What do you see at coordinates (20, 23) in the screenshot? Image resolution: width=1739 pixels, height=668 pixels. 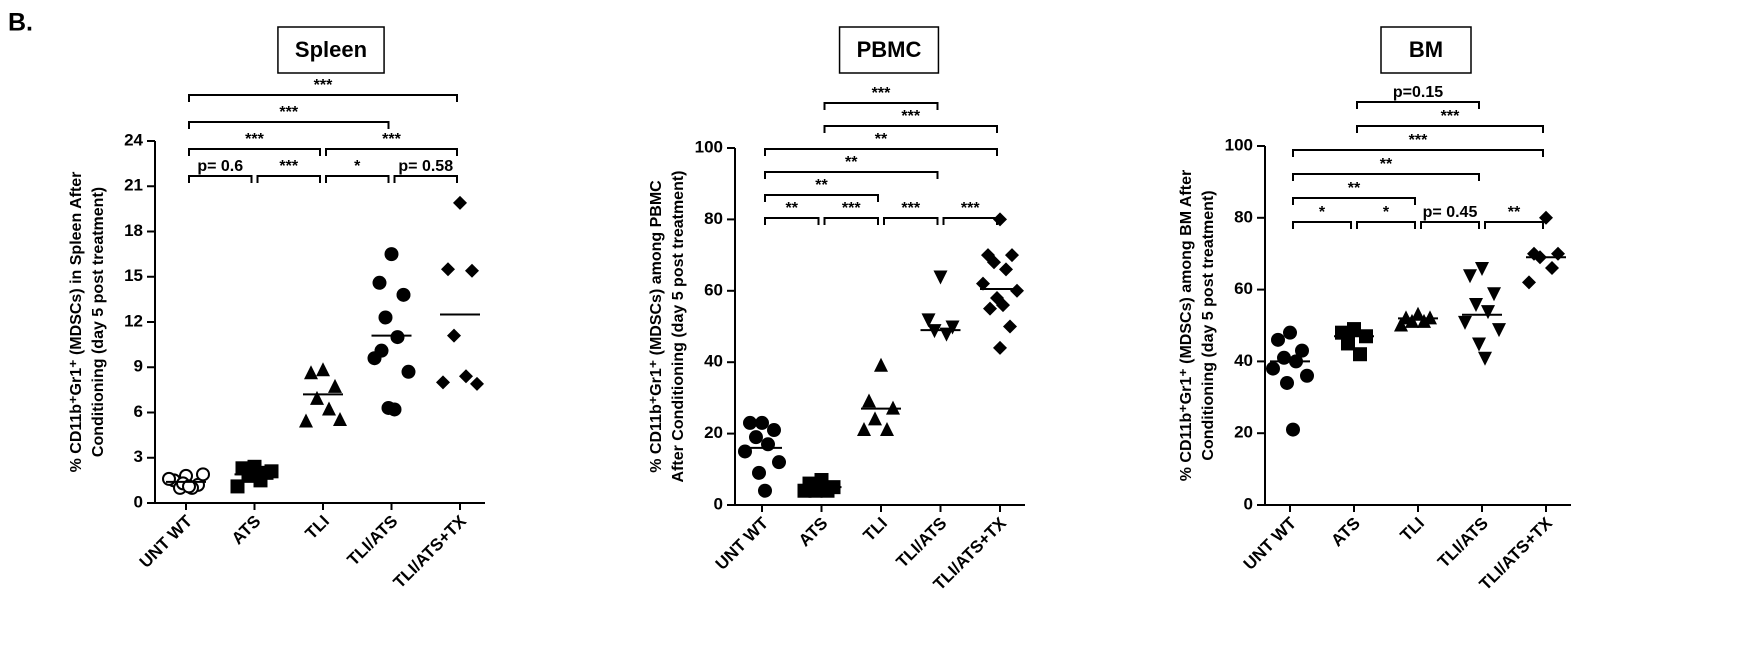 I see `panel-label: B.` at bounding box center [20, 23].